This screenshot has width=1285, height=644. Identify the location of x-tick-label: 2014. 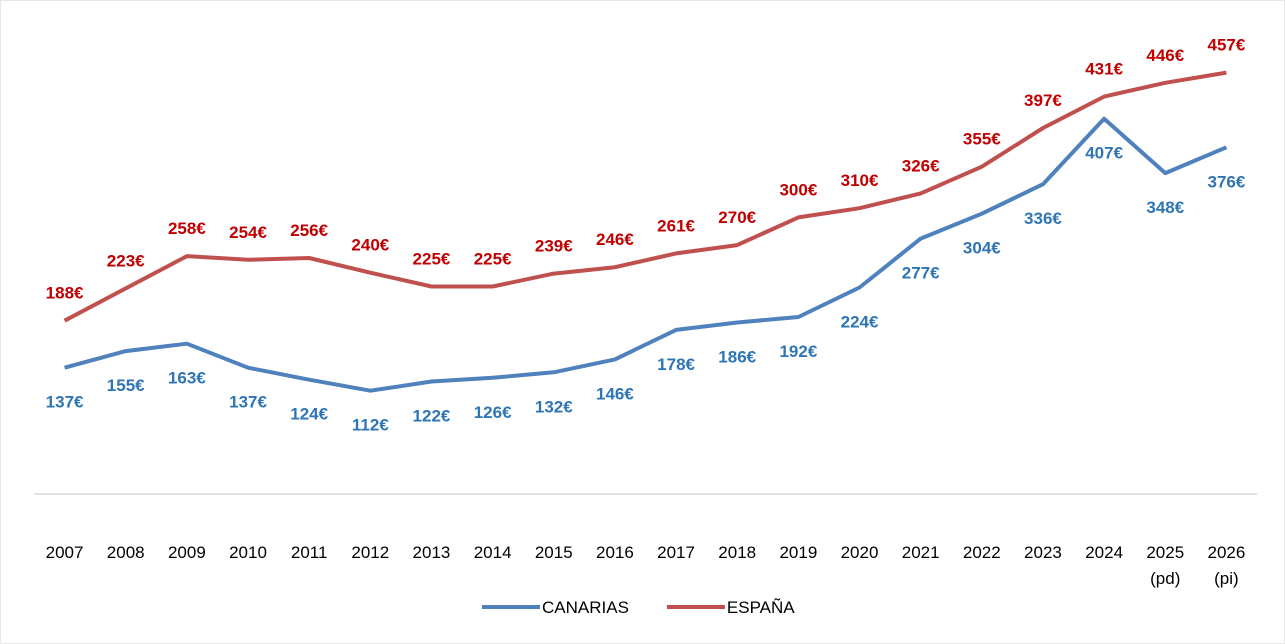
(492, 552).